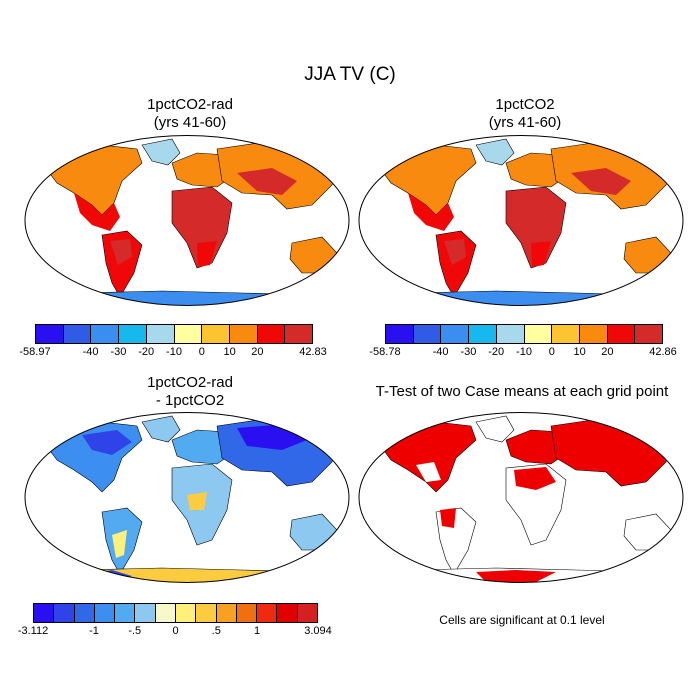  What do you see at coordinates (350, 74) in the screenshot?
I see `figure-title: JJA TV (C)` at bounding box center [350, 74].